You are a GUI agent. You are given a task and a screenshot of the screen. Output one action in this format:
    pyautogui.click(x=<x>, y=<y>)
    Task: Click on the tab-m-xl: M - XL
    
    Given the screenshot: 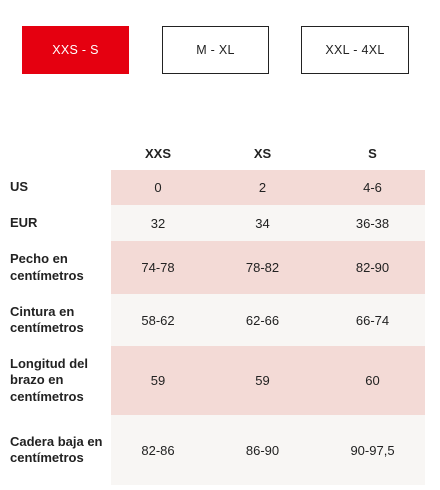 What is the action you would take?
    pyautogui.click(x=215, y=50)
    